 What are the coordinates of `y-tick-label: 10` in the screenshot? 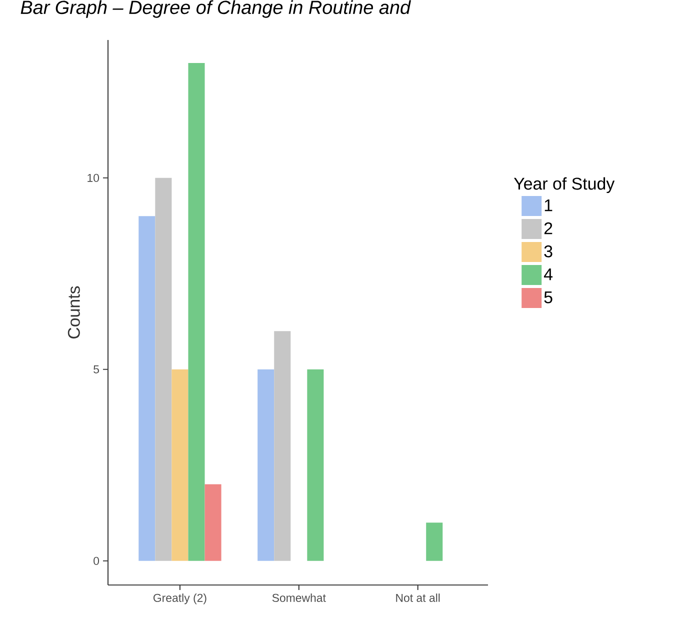 It's located at (94, 178).